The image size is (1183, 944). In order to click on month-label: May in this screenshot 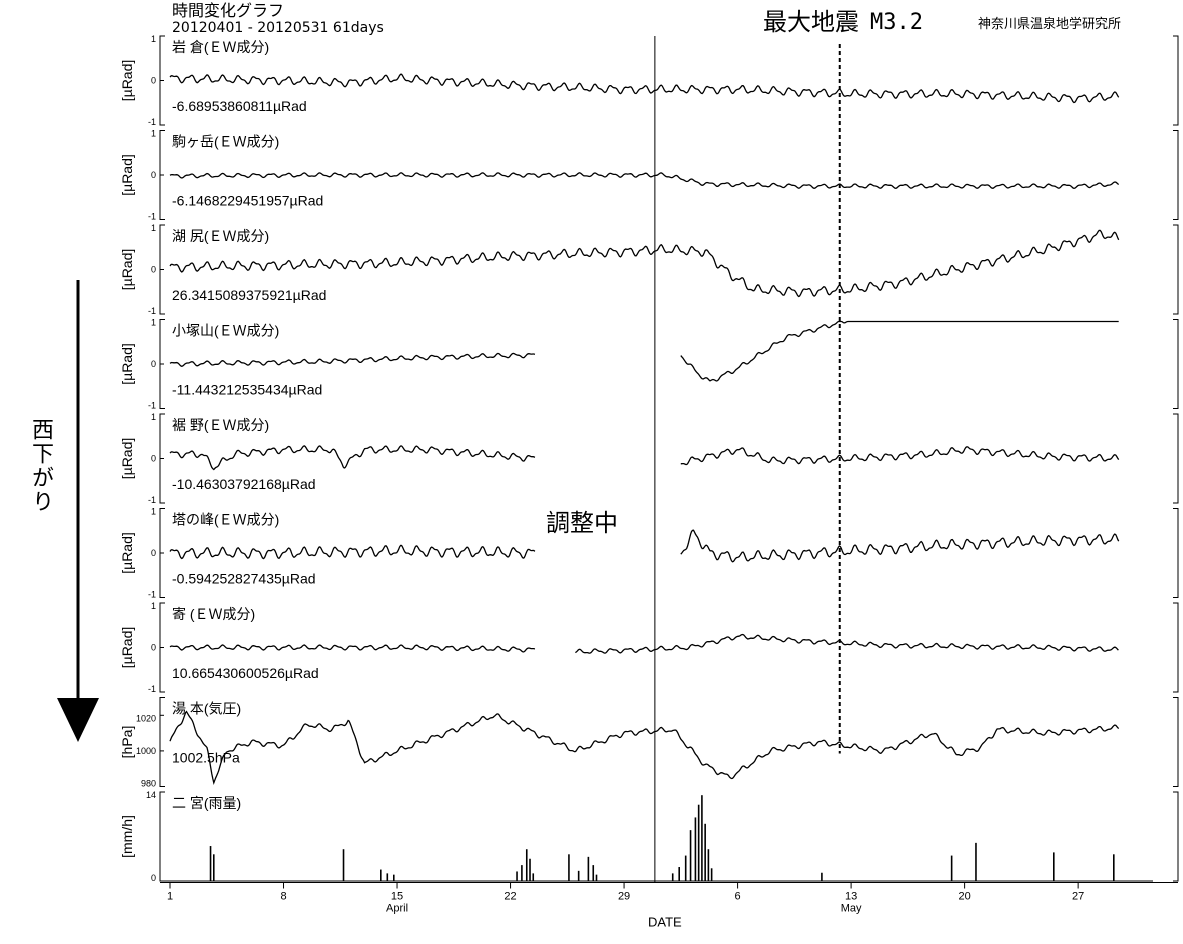, I will do `click(851, 909)`.